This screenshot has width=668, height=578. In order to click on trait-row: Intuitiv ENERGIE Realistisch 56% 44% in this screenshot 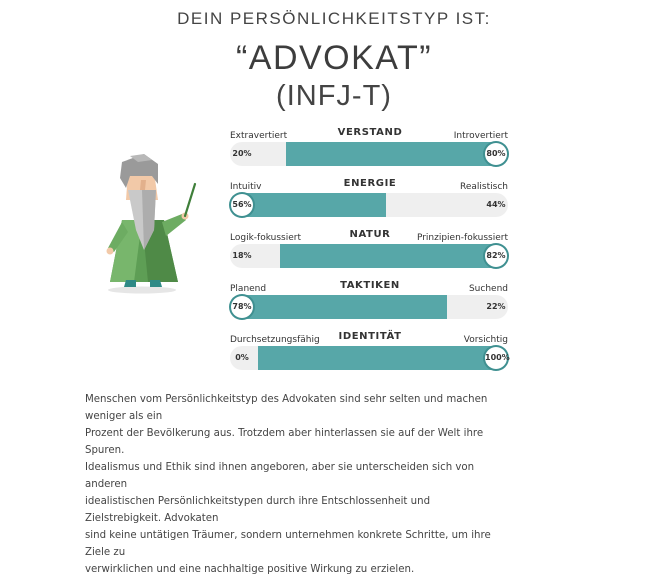, I will do `click(370, 200)`.